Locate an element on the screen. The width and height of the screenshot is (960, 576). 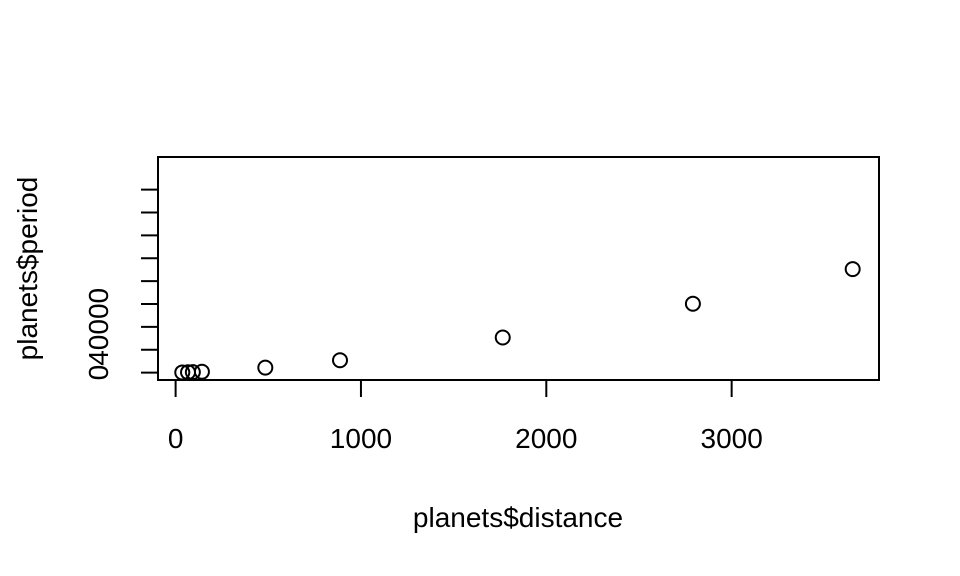
x-tick-label: 3000 is located at coordinates (732, 438).